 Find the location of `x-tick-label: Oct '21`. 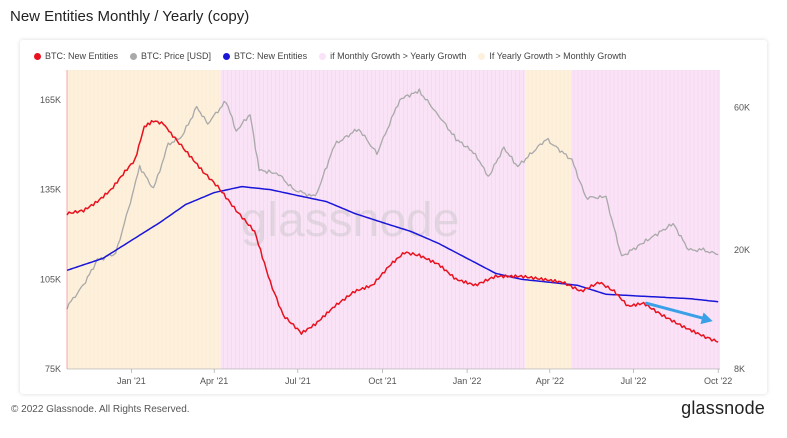

x-tick-label: Oct '21 is located at coordinates (382, 381).